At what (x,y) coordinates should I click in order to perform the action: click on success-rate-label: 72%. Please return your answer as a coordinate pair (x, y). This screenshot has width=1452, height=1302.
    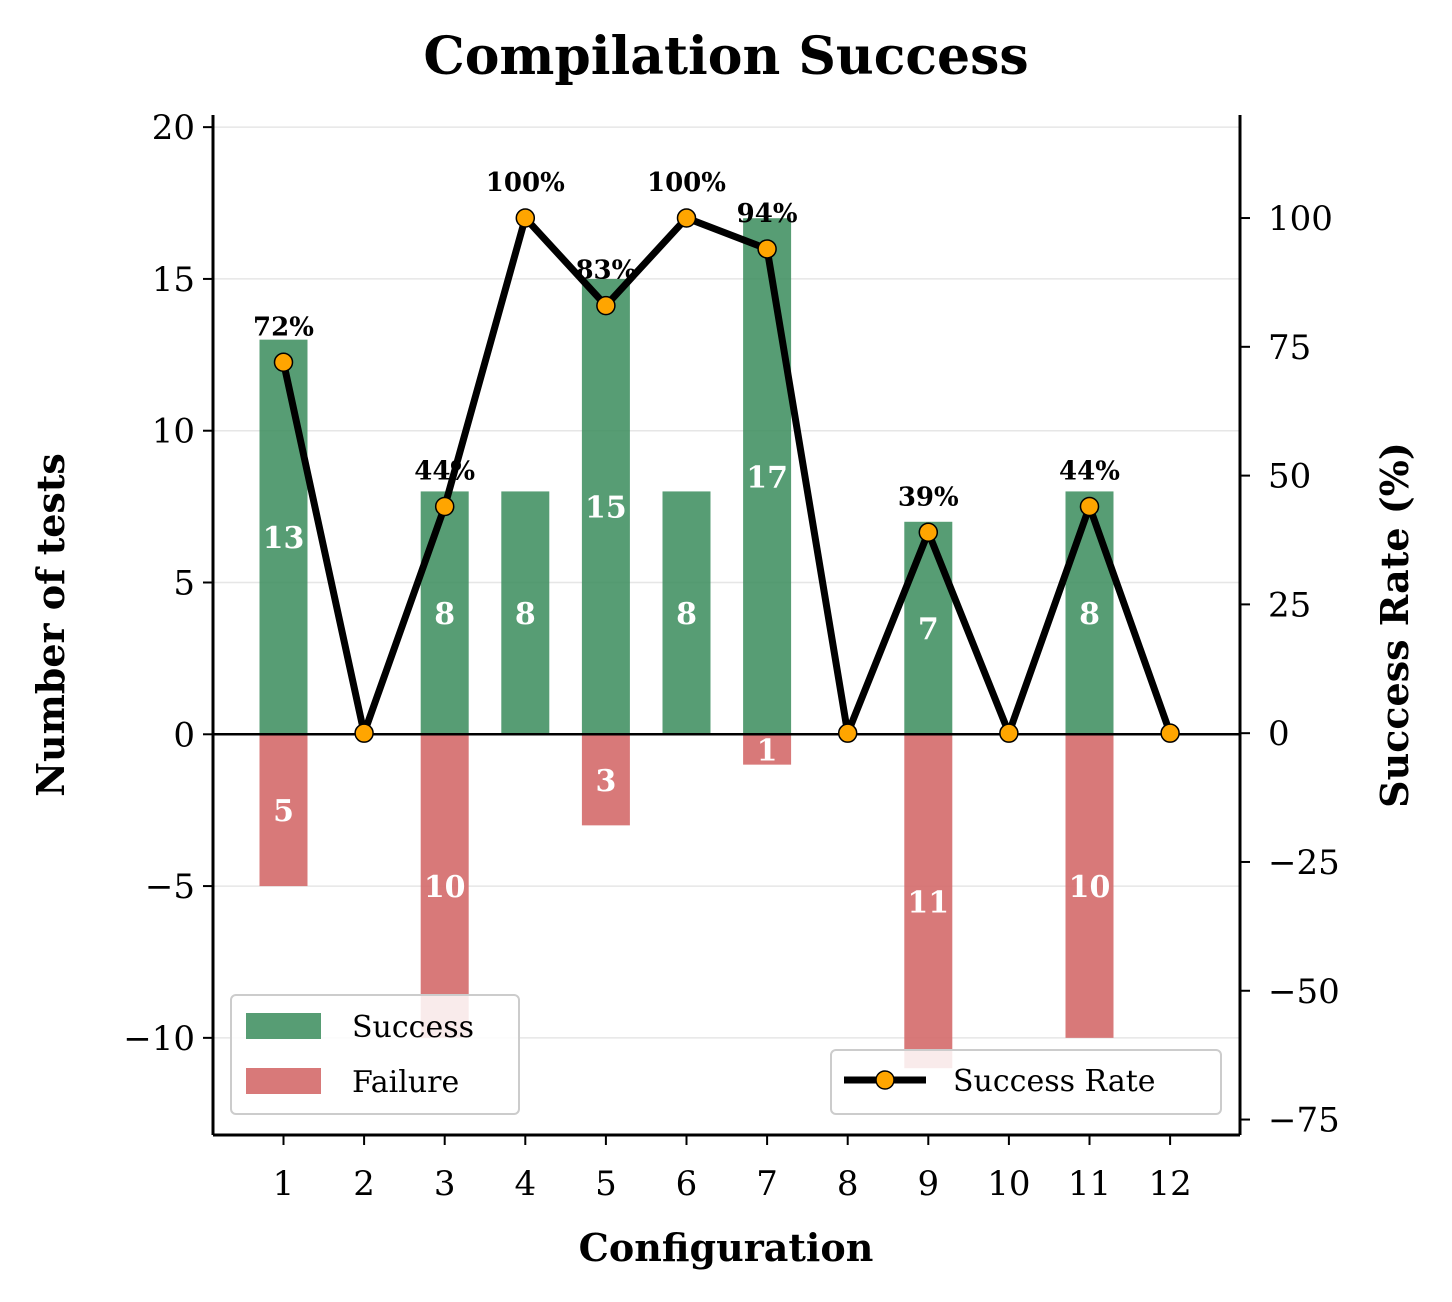
    Looking at the image, I should click on (283, 327).